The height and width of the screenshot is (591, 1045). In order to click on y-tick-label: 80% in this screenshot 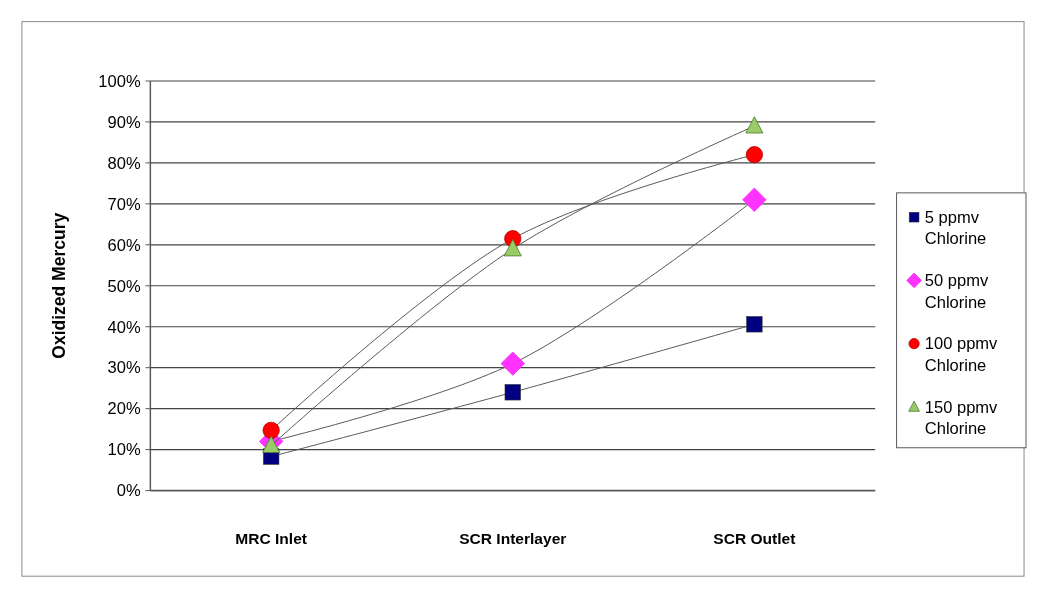, I will do `click(124, 163)`.